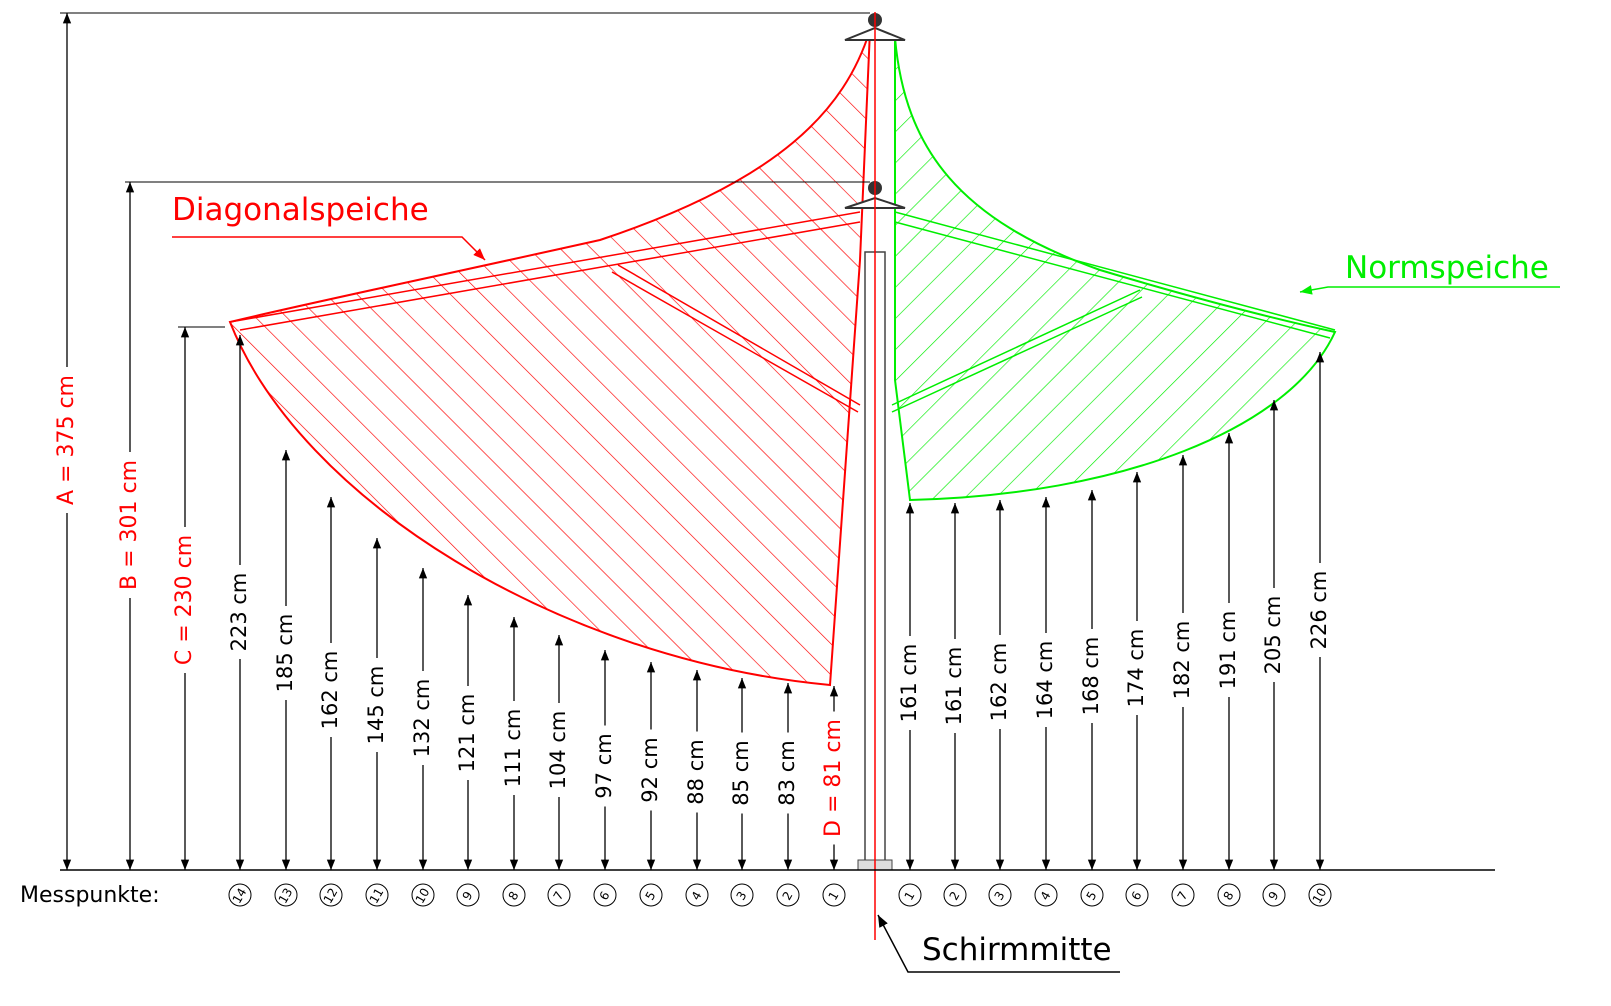 The width and height of the screenshot is (1611, 1006). I want to click on diagonal-spoke, so click(545, 312).